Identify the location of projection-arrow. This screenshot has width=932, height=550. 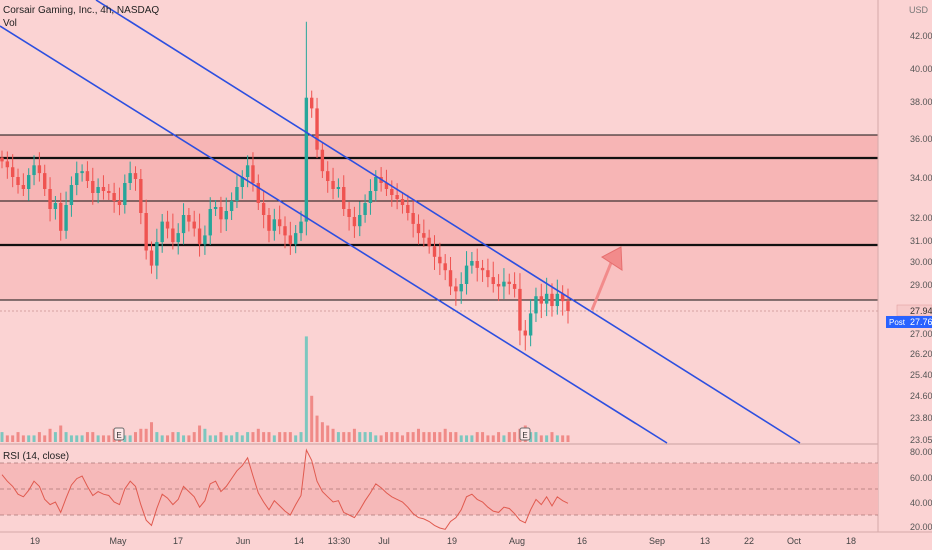
(606, 278).